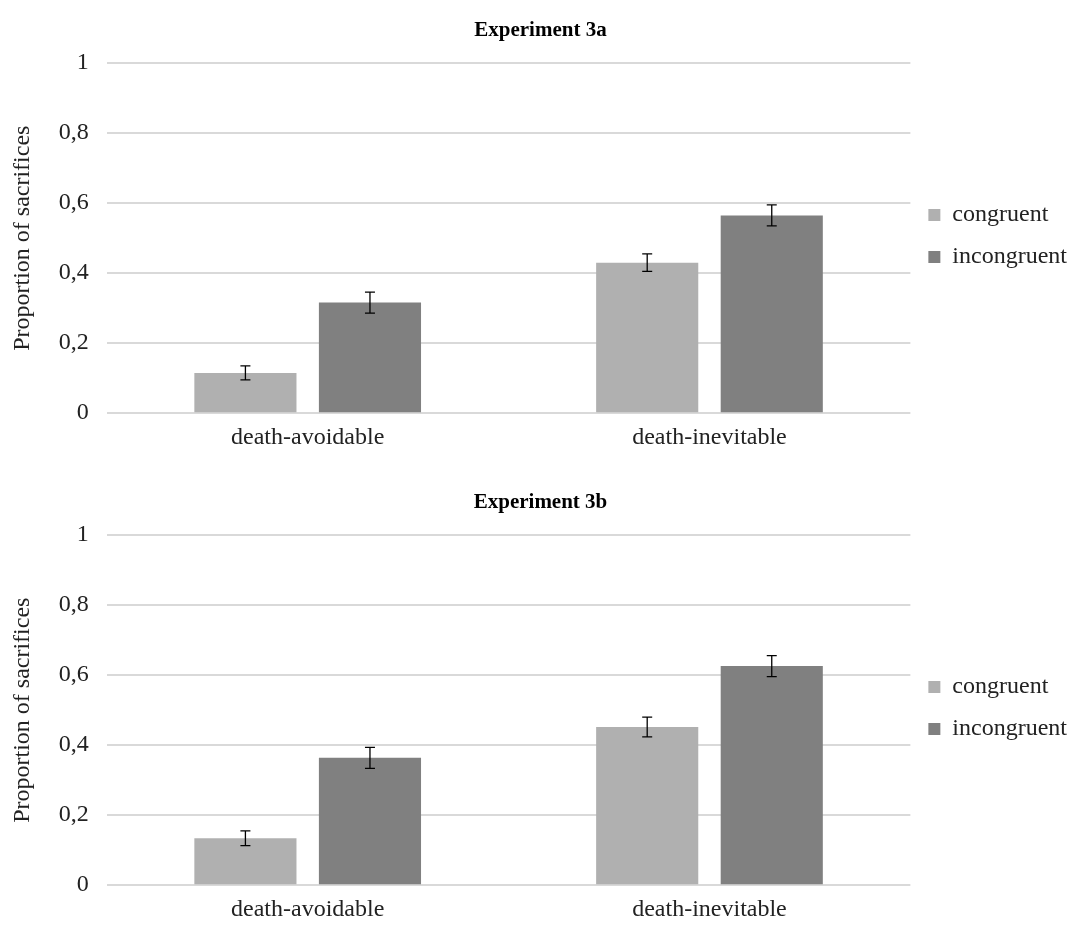 This screenshot has height=945, width=1083. What do you see at coordinates (541, 29) in the screenshot?
I see `chart-title: Experiment 3a` at bounding box center [541, 29].